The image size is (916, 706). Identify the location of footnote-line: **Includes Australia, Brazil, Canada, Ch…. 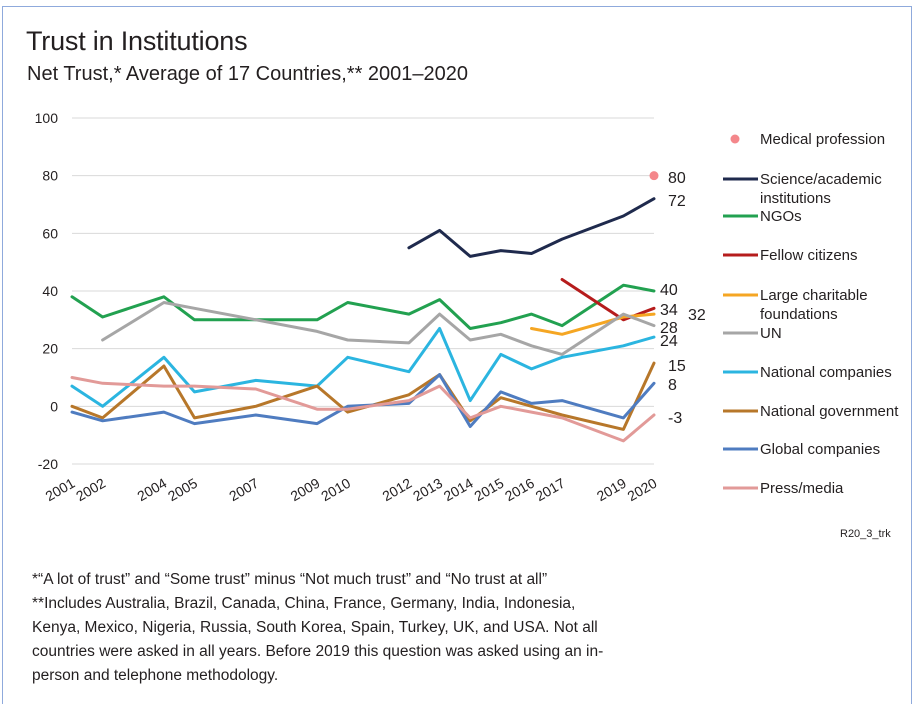
(304, 603).